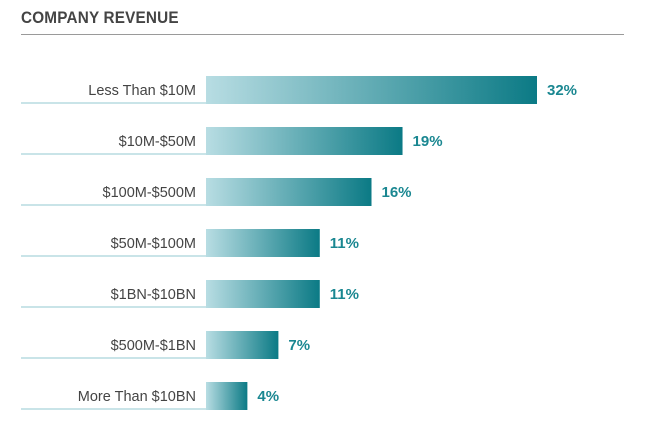 The height and width of the screenshot is (425, 670). What do you see at coordinates (322, 34) in the screenshot?
I see `title-divider` at bounding box center [322, 34].